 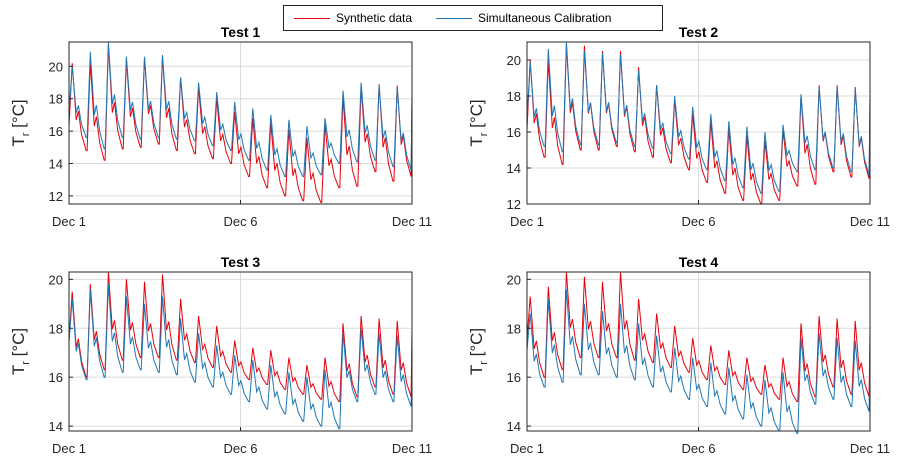 What do you see at coordinates (241, 262) in the screenshot?
I see `subplot-title: Test 3` at bounding box center [241, 262].